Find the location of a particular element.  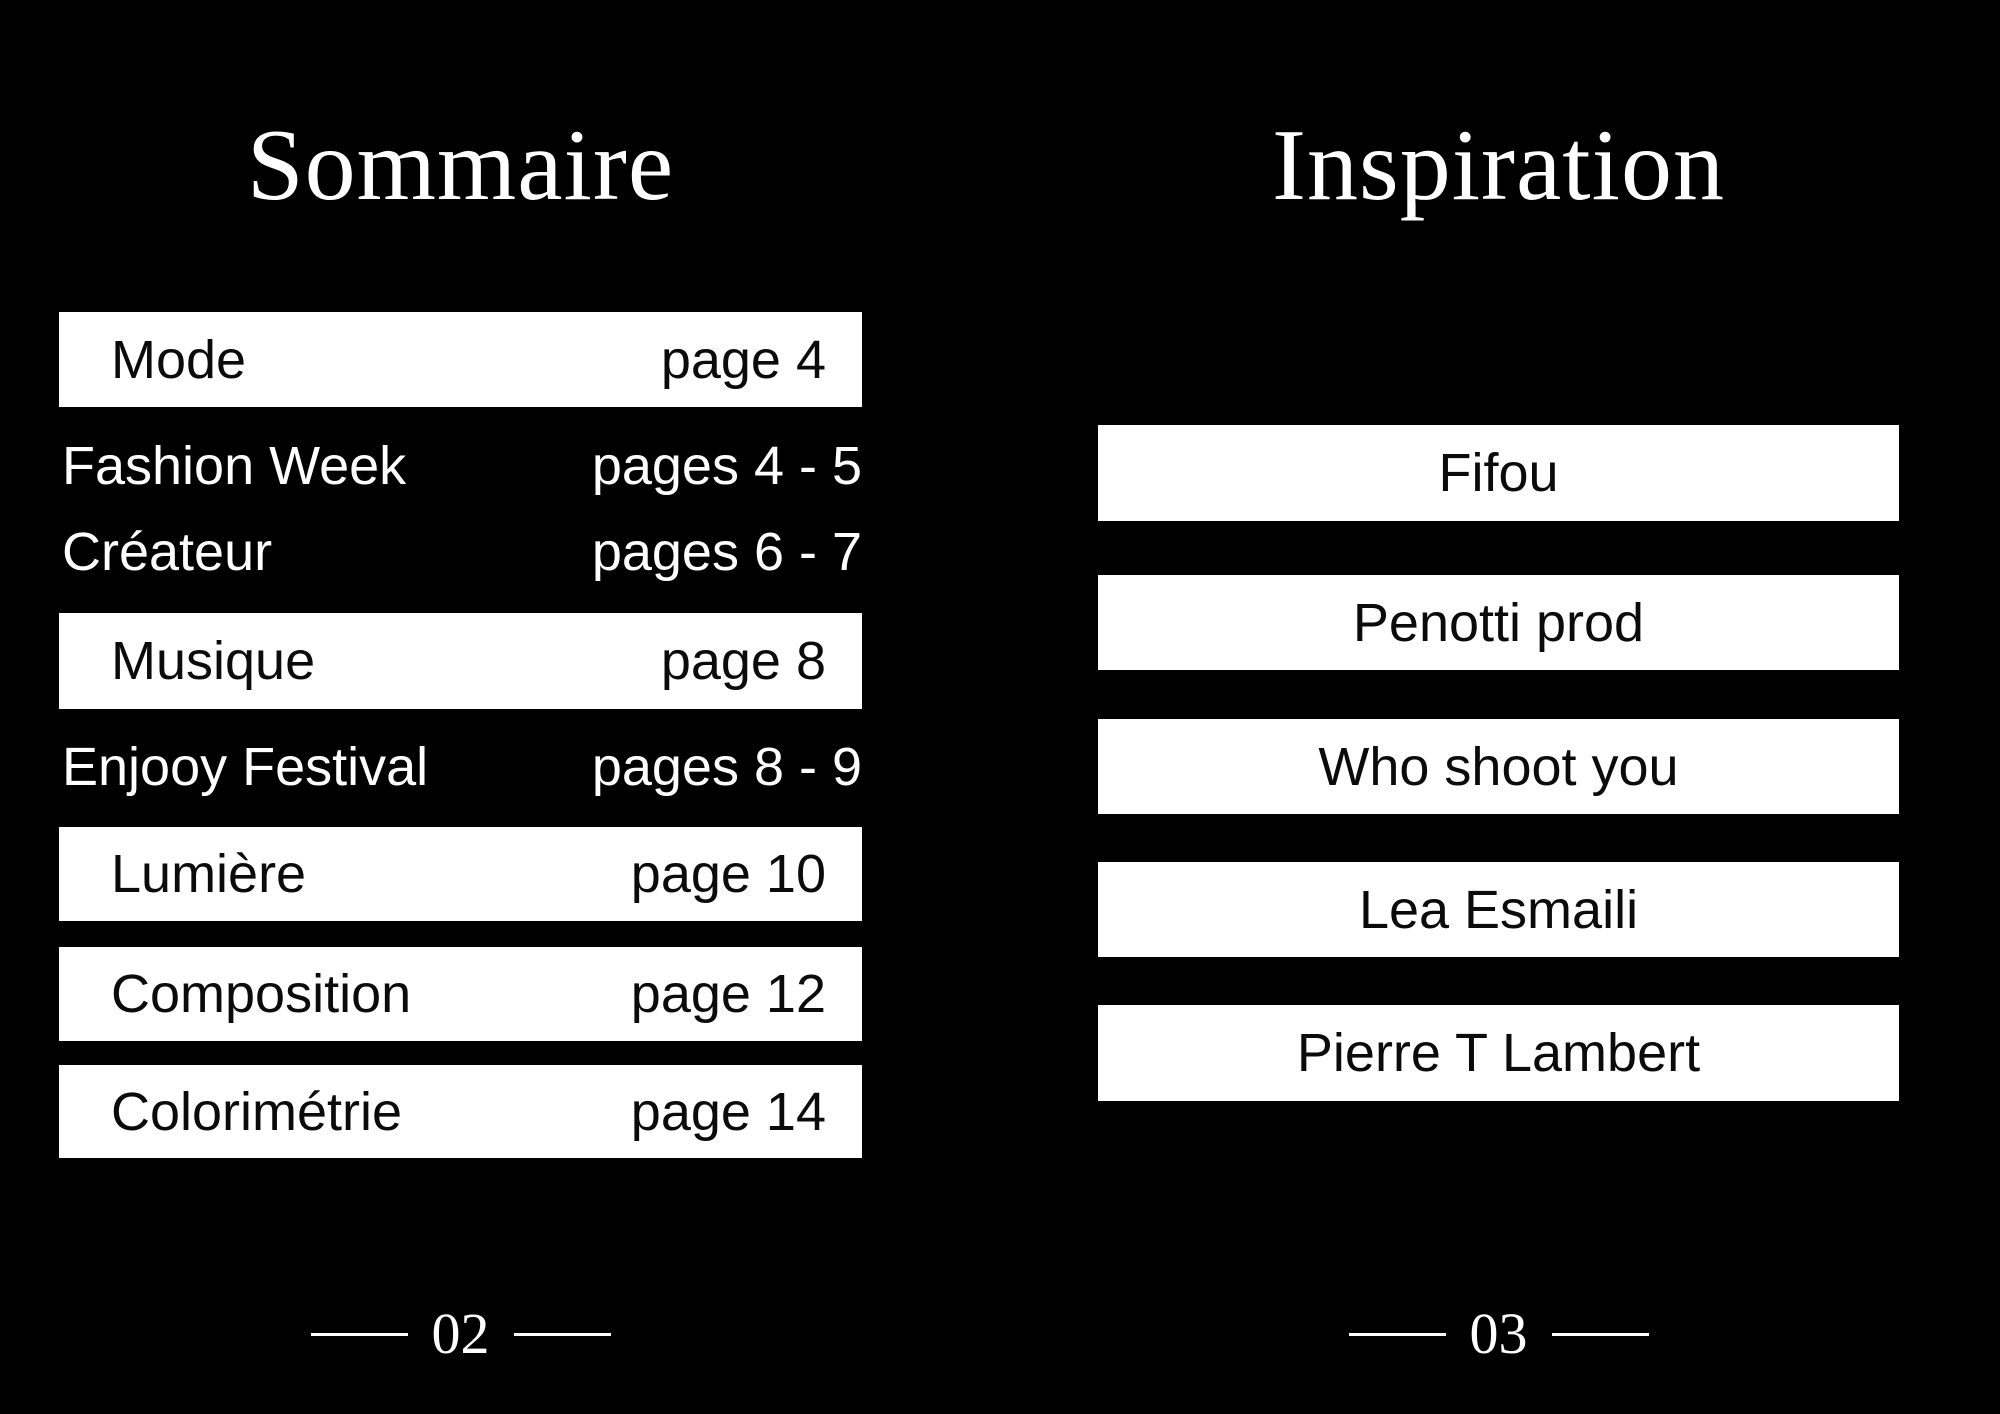

page-number-right: 03 is located at coordinates (1498, 1334).